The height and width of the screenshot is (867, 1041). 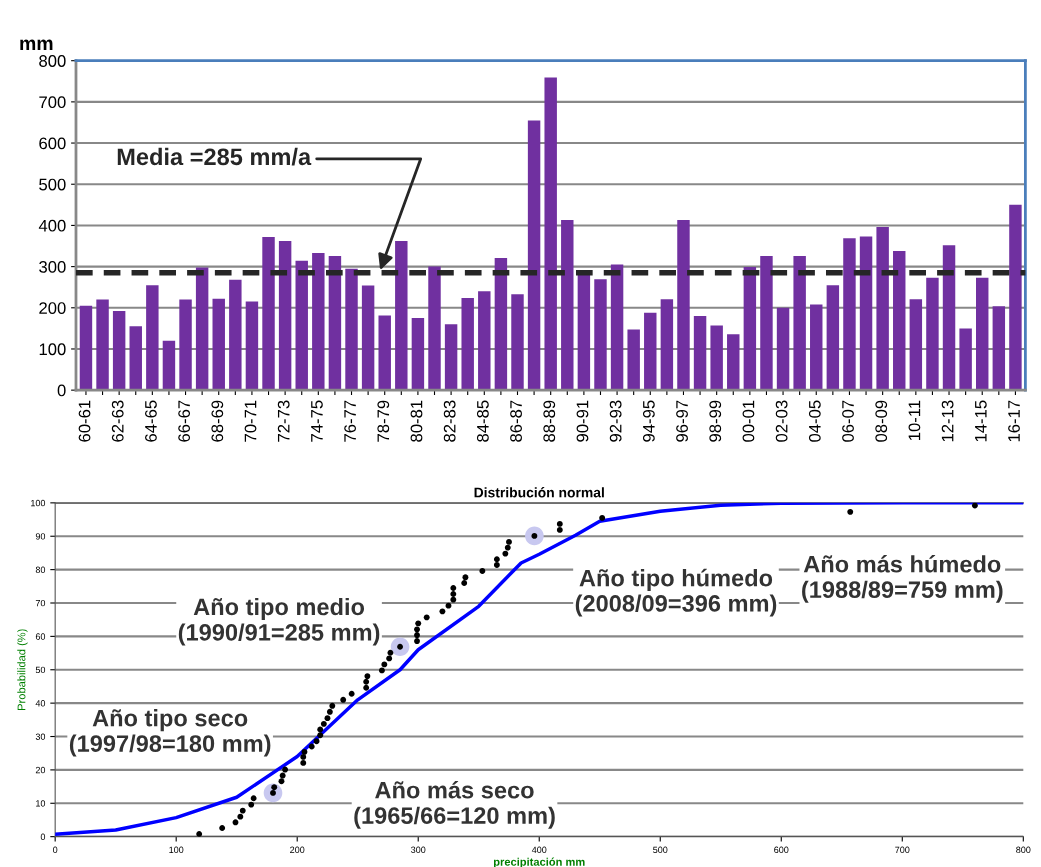 What do you see at coordinates (176, 850) in the screenshot?
I see `x-tick-label: 100` at bounding box center [176, 850].